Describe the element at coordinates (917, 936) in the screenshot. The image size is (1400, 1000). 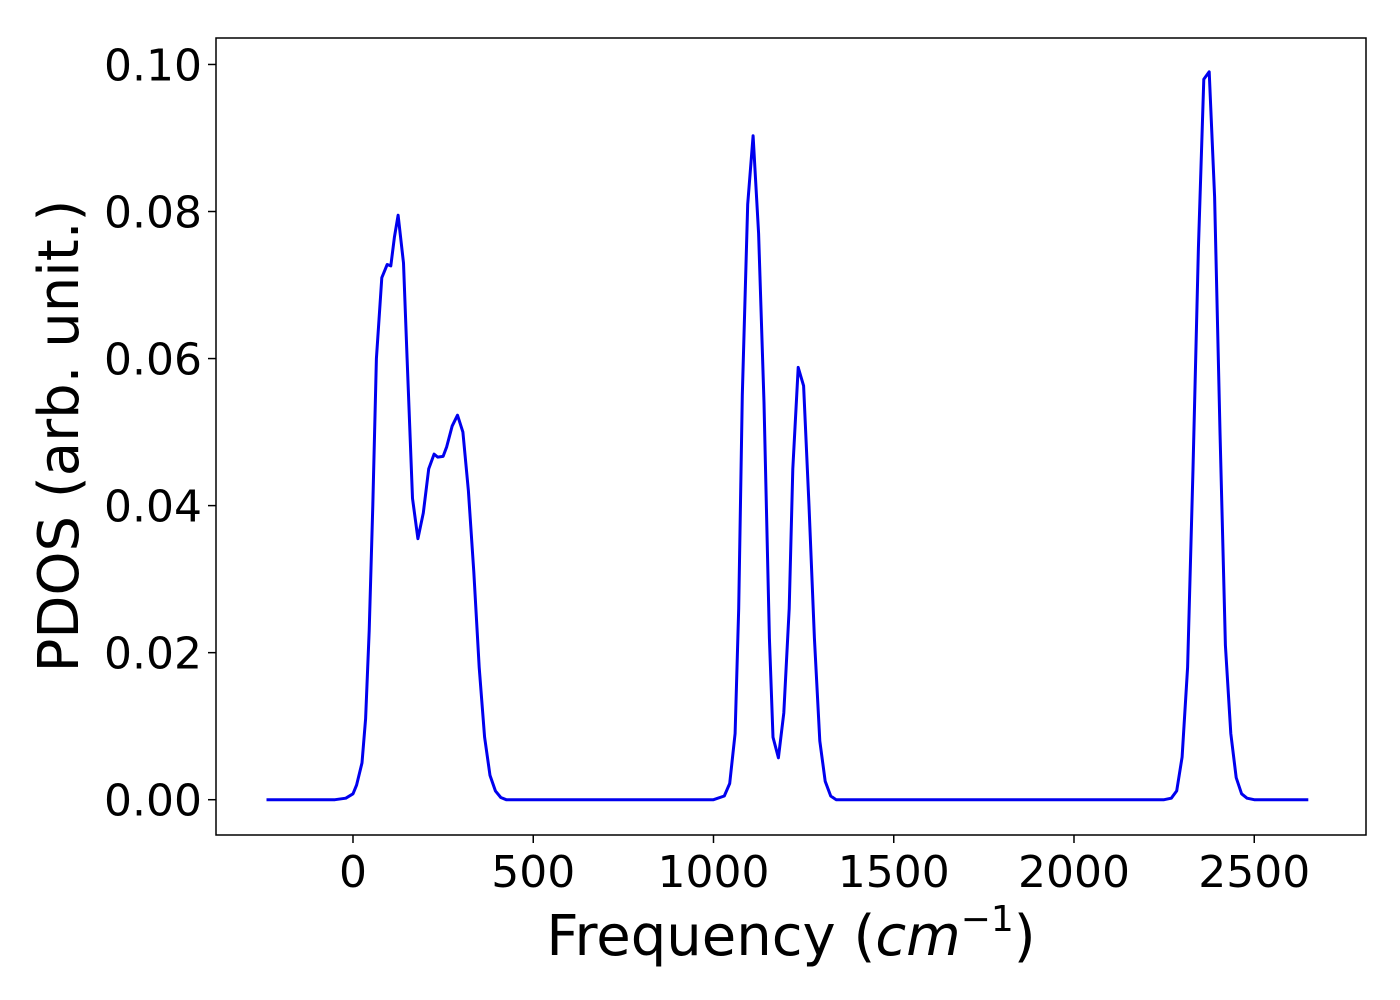
I see `x-axis-label-unit: cm` at that location.